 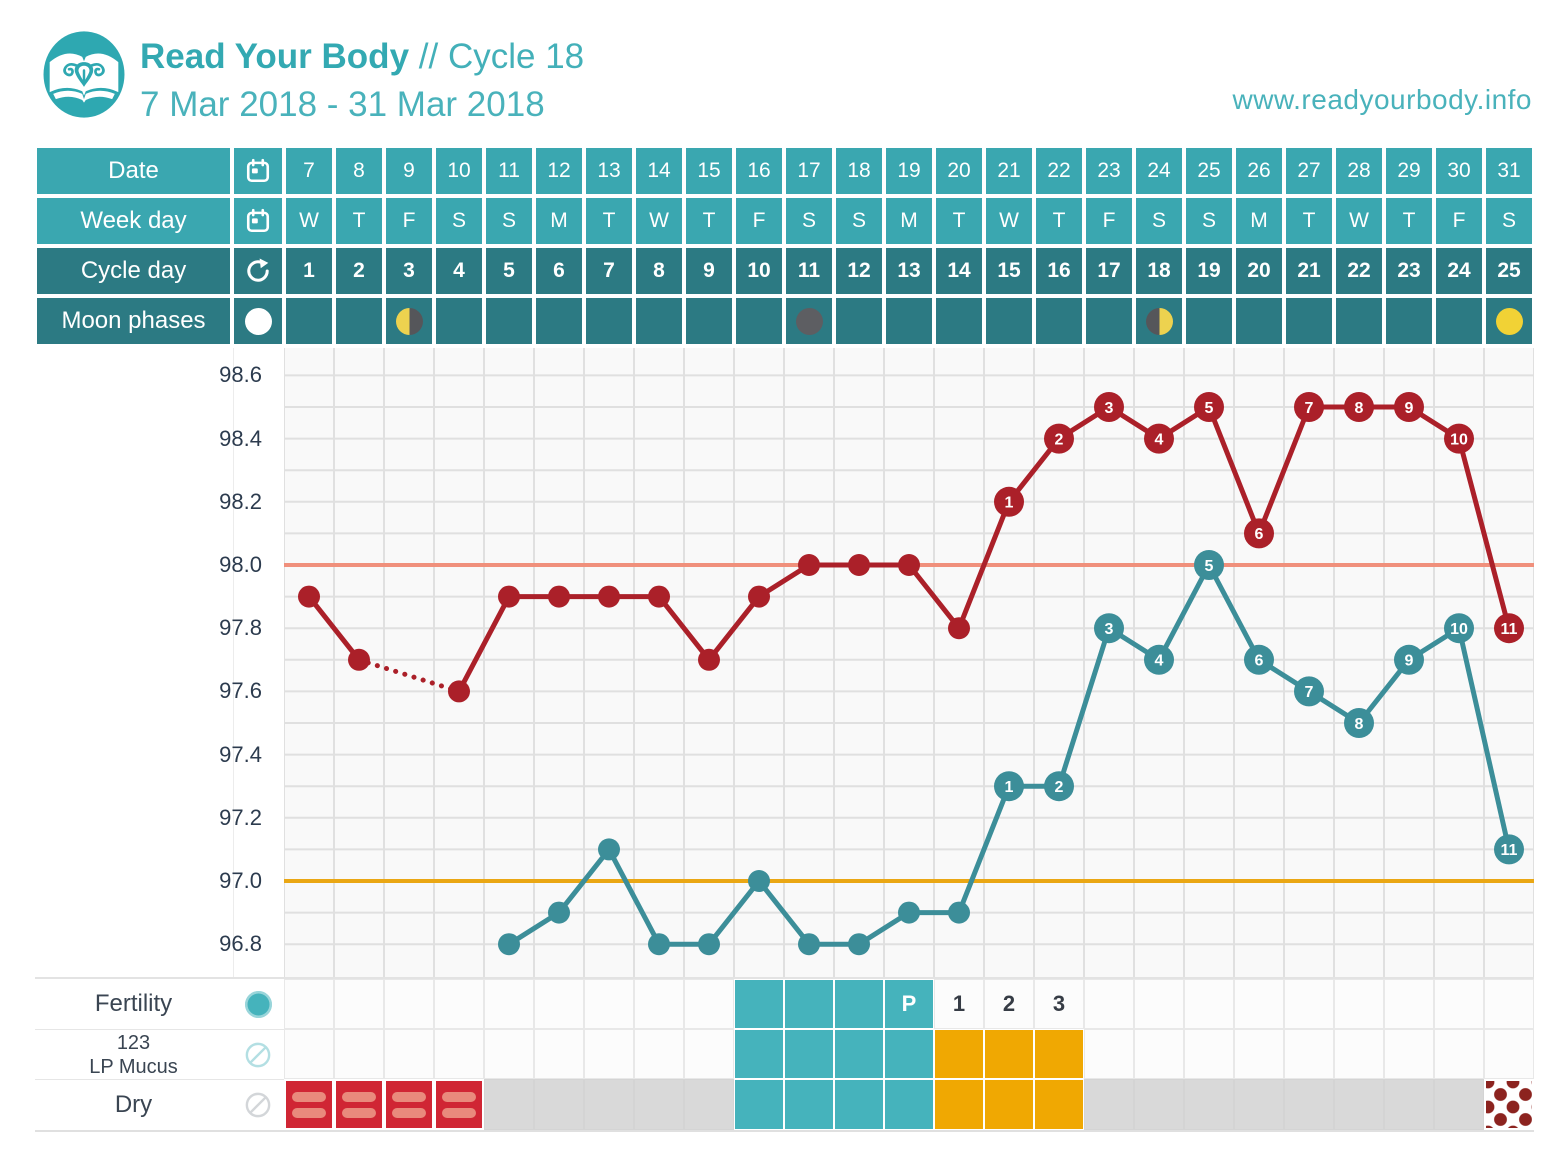 I want to click on date-cell-16: 16, so click(x=759, y=171).